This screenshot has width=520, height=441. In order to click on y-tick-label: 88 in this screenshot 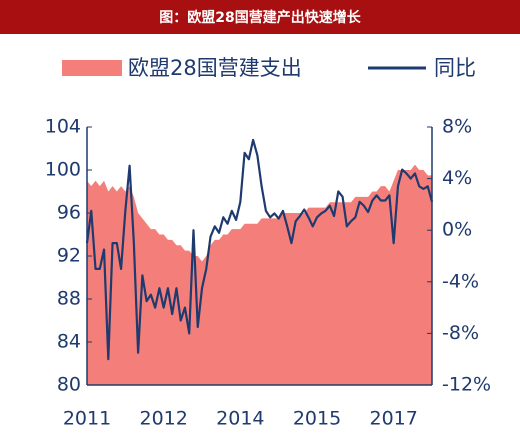, I will do `click(69, 299)`.